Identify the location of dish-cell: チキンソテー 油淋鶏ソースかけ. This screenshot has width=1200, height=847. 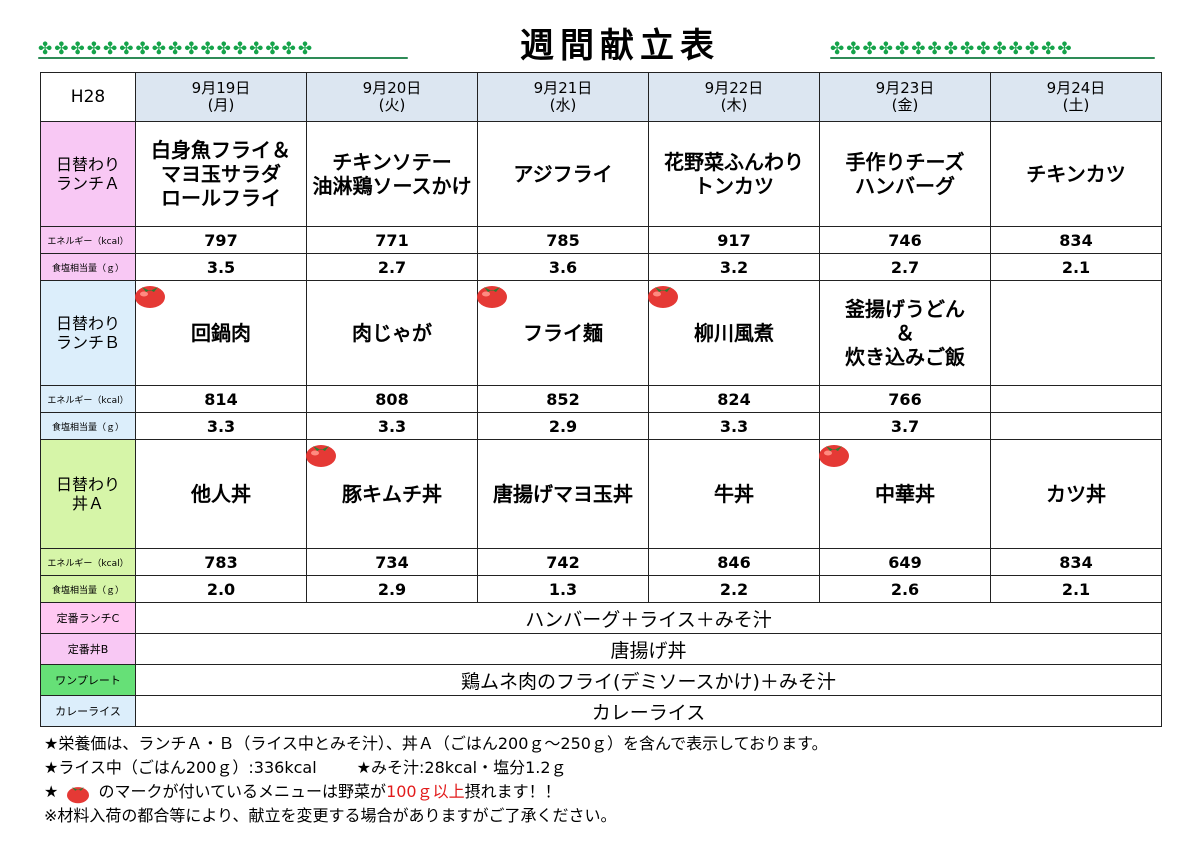
(392, 174).